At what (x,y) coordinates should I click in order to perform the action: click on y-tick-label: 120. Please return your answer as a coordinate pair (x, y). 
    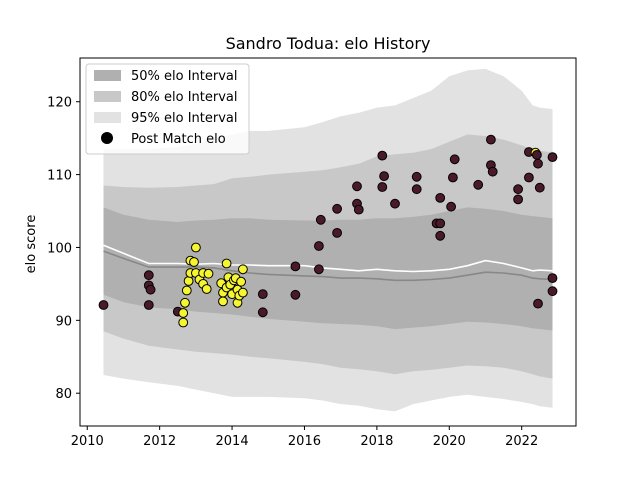
    Looking at the image, I should click on (59, 103).